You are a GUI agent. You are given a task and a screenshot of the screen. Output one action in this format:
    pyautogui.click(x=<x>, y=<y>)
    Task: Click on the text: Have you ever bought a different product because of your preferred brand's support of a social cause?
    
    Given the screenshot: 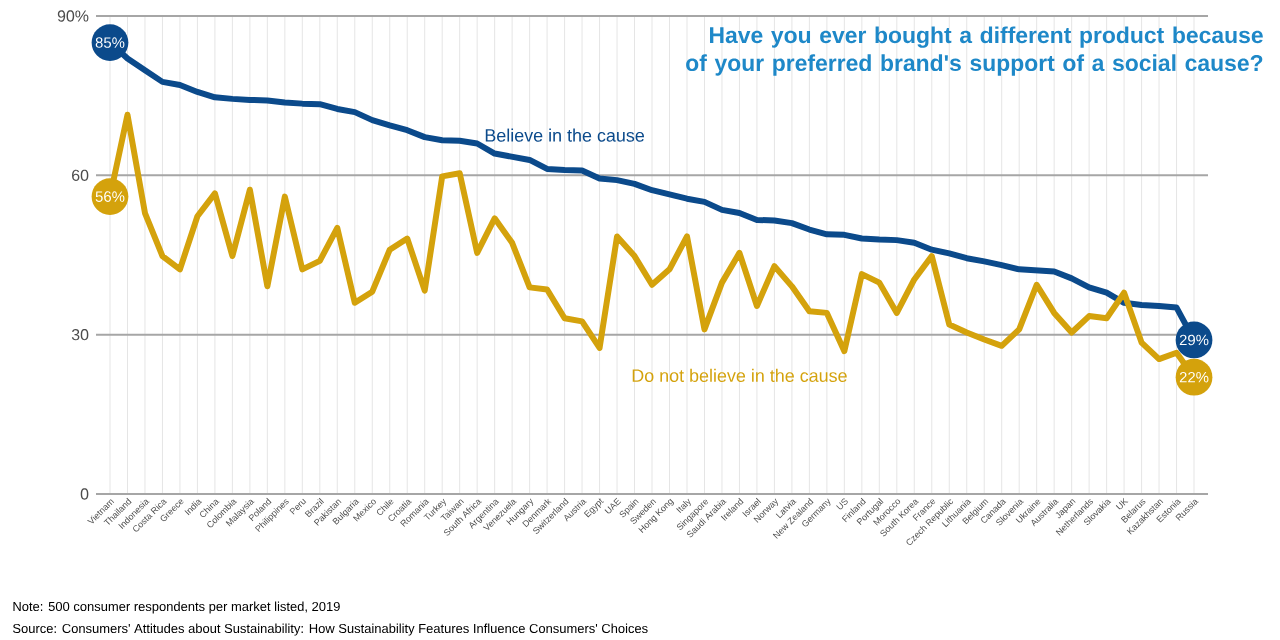 What is the action you would take?
    pyautogui.click(x=974, y=51)
    